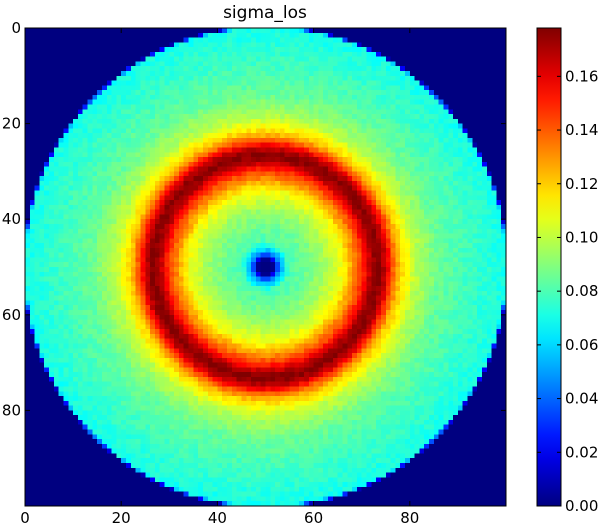 The width and height of the screenshot is (600, 524). Describe the element at coordinates (11, 219) in the screenshot. I see `y-tick-label: 40` at that location.